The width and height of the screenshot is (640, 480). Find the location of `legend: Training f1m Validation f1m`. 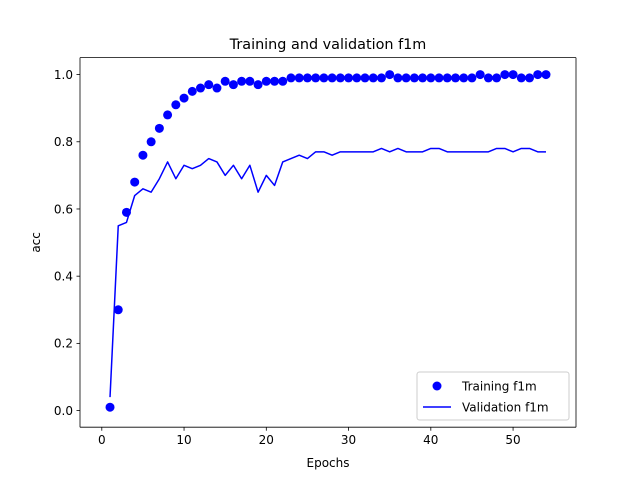

legend: Training f1m Validation f1m is located at coordinates (493, 396).